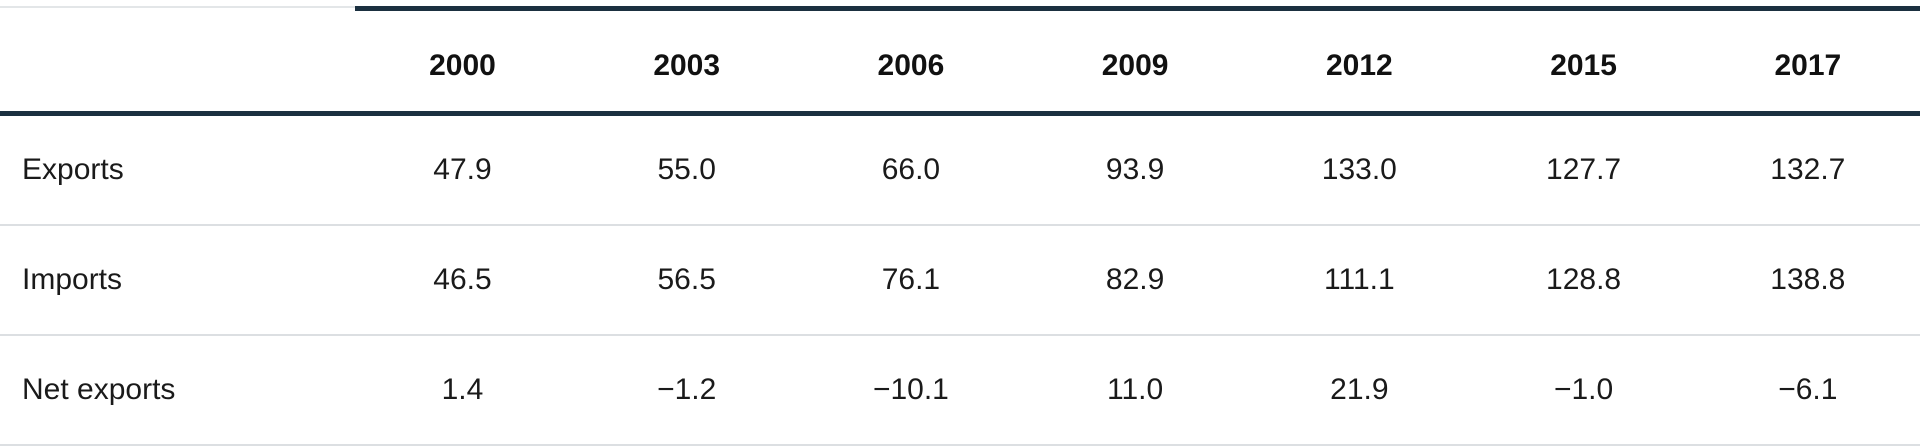  What do you see at coordinates (686, 68) in the screenshot?
I see `column-header-2003: 2003` at bounding box center [686, 68].